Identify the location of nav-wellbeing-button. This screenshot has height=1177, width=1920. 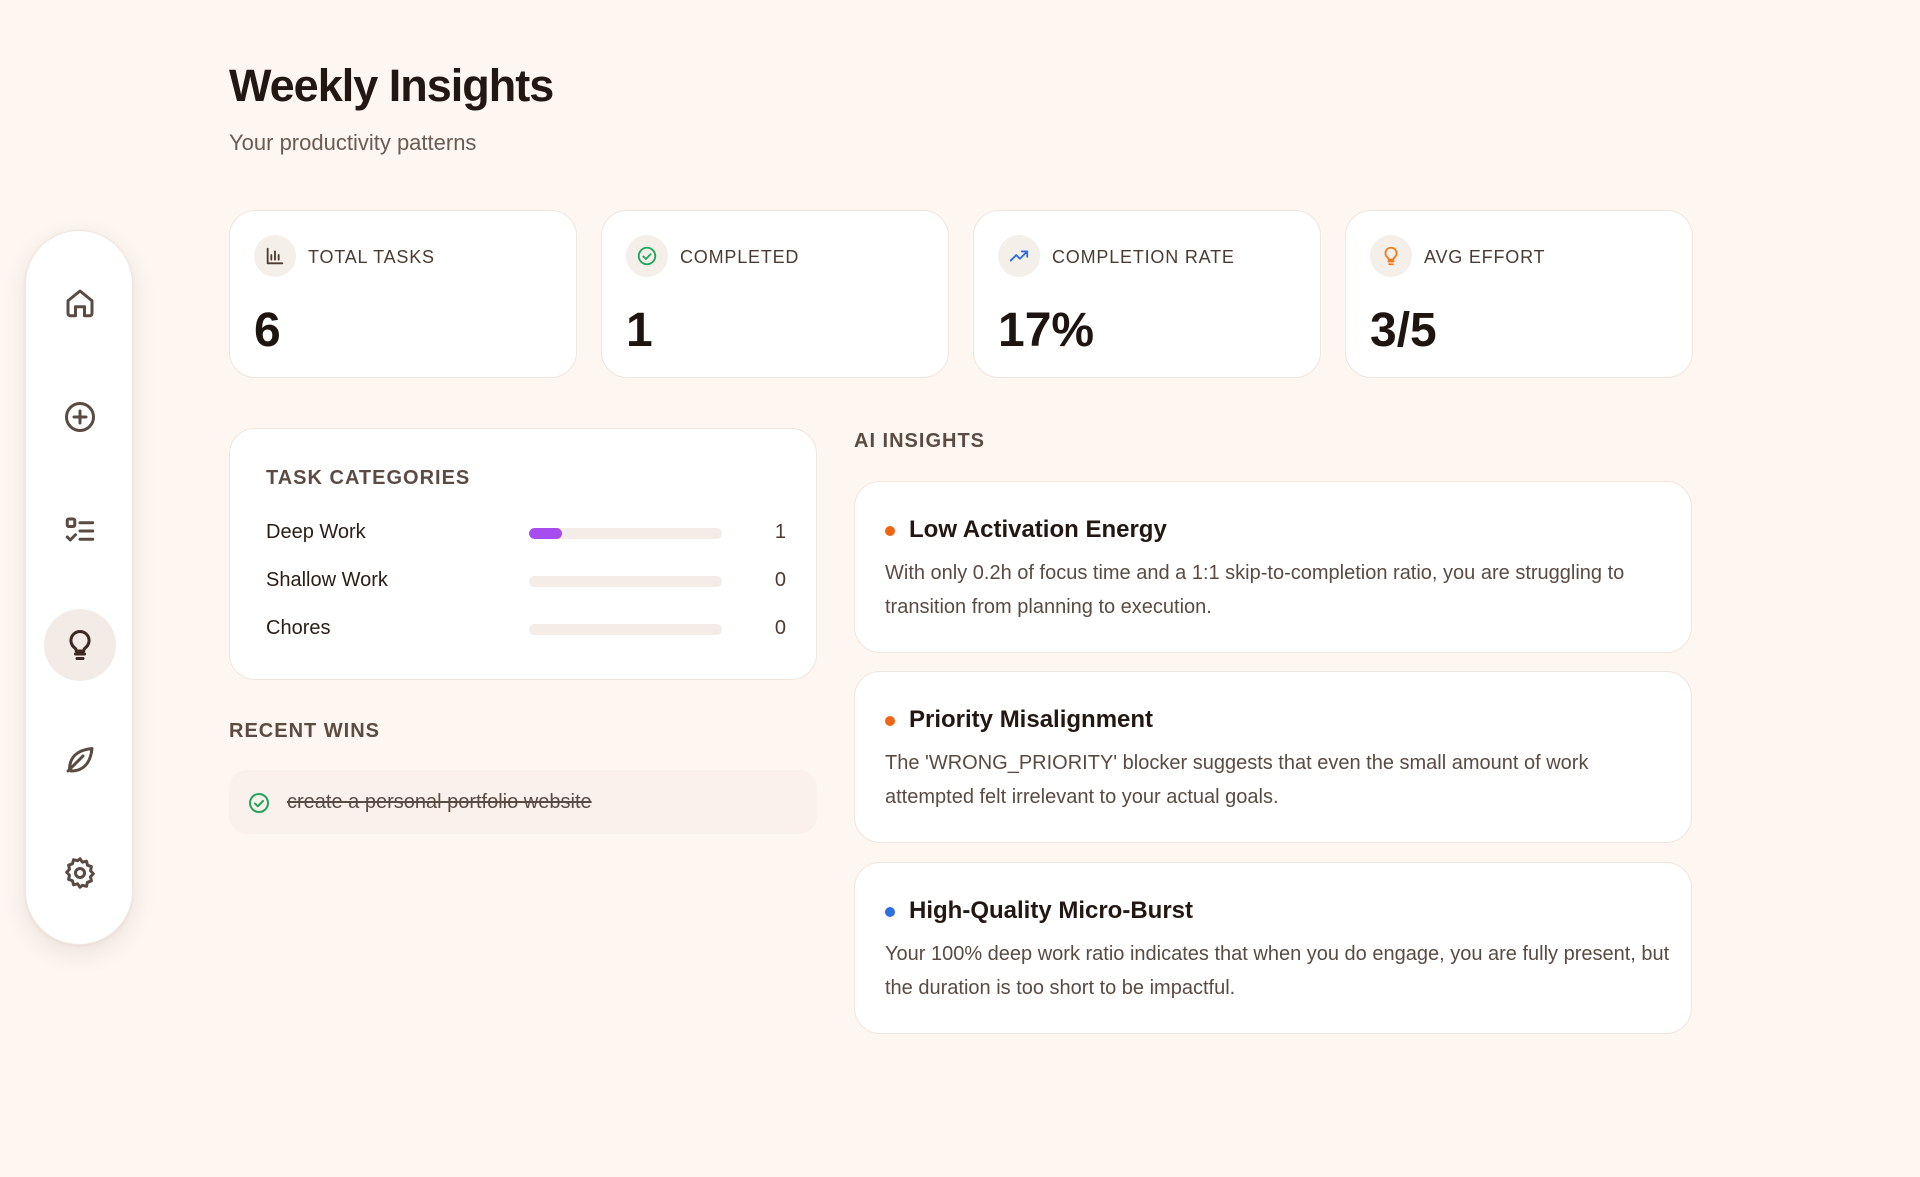
(80, 759).